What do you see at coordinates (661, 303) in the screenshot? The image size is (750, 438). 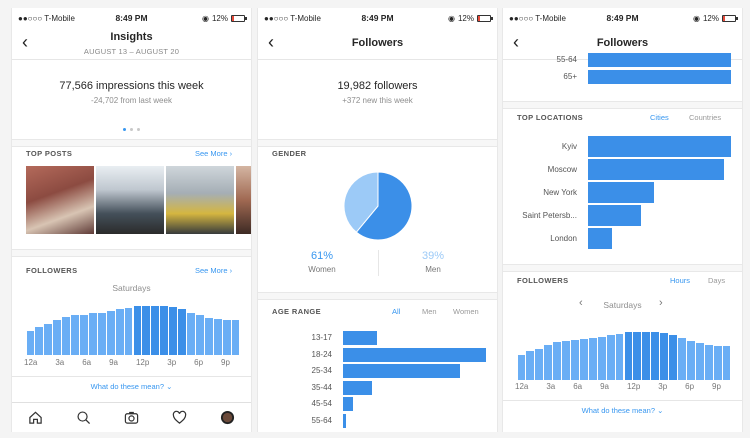 I see `next-day-chevron-icon: ›` at bounding box center [661, 303].